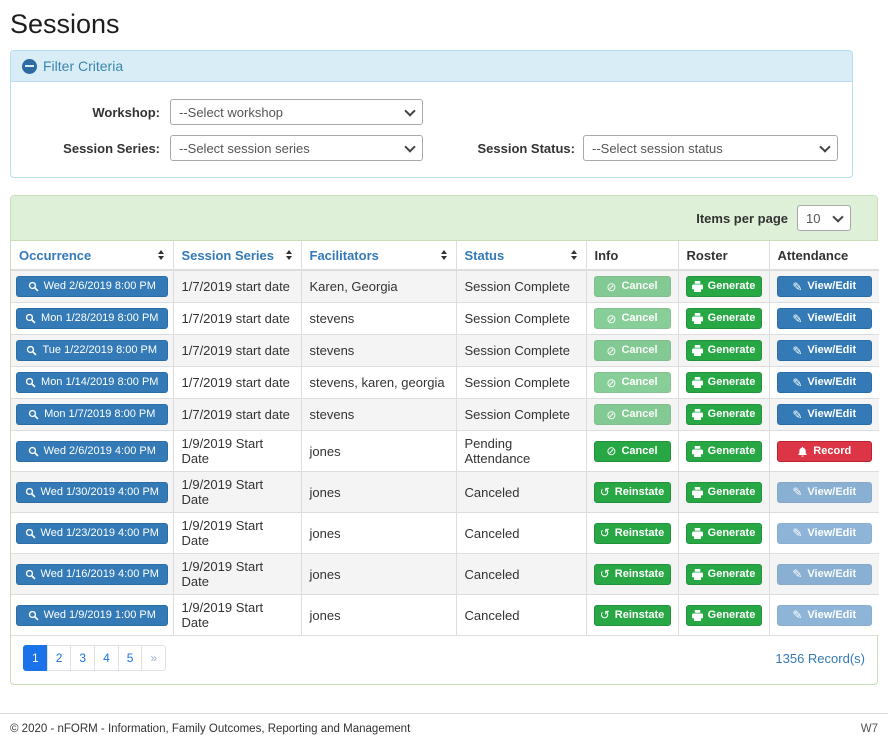  What do you see at coordinates (92, 256) in the screenshot?
I see `column-header-occurrence: Occurrence` at bounding box center [92, 256].